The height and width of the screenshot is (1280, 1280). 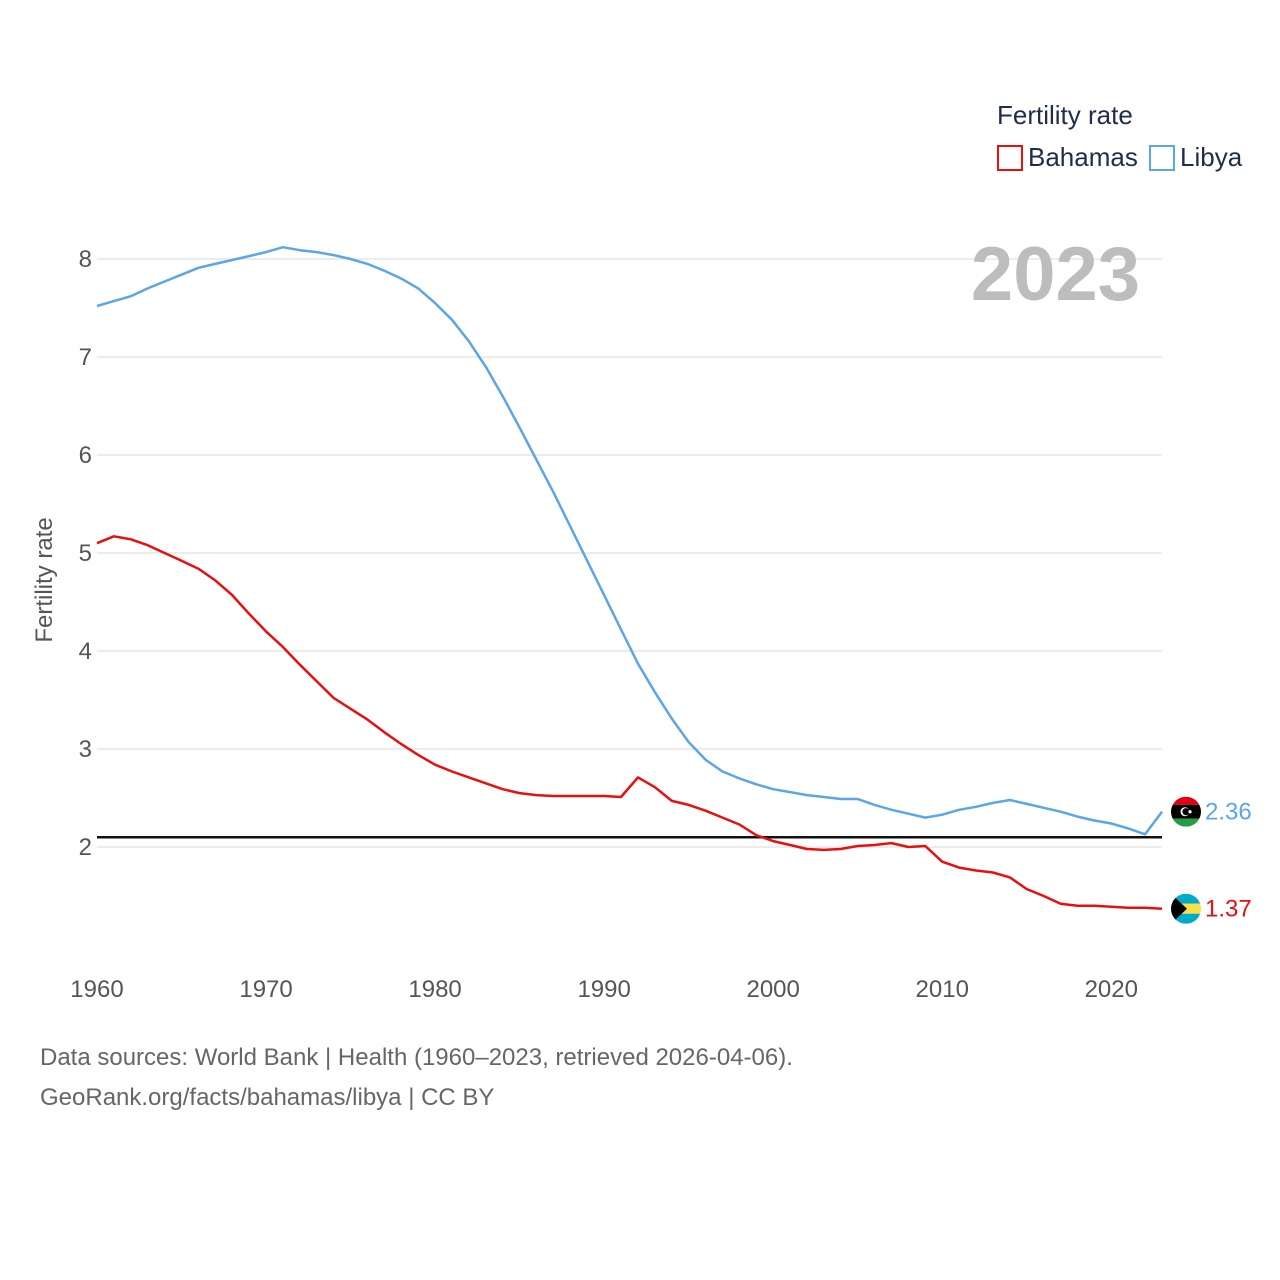 What do you see at coordinates (96, 989) in the screenshot?
I see `x-tick-label-1960: 1960` at bounding box center [96, 989].